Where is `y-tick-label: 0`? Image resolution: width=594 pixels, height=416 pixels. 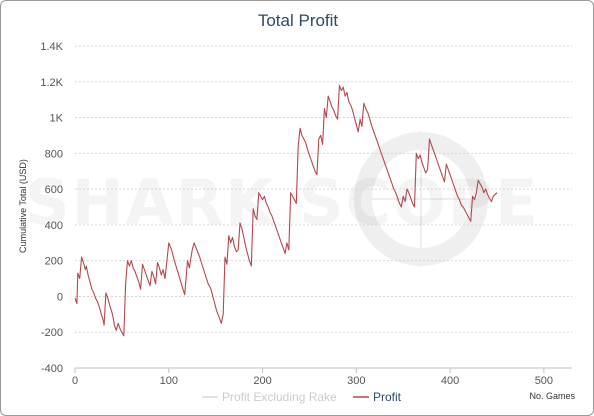 y-tick-label: 0 is located at coordinates (60, 297).